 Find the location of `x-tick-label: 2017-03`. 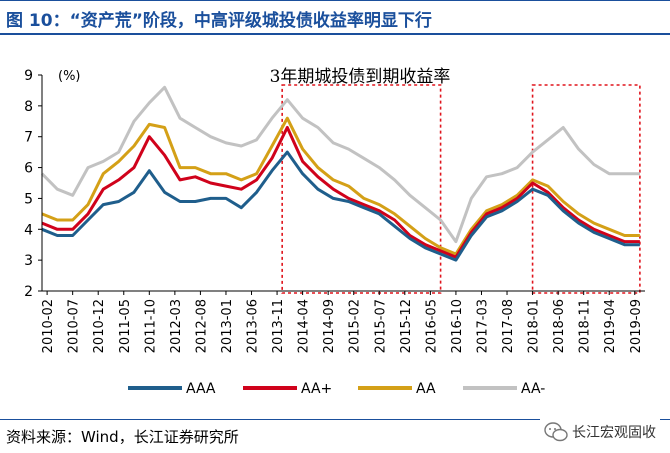

x-tick-label: 2017-03 is located at coordinates (482, 326).